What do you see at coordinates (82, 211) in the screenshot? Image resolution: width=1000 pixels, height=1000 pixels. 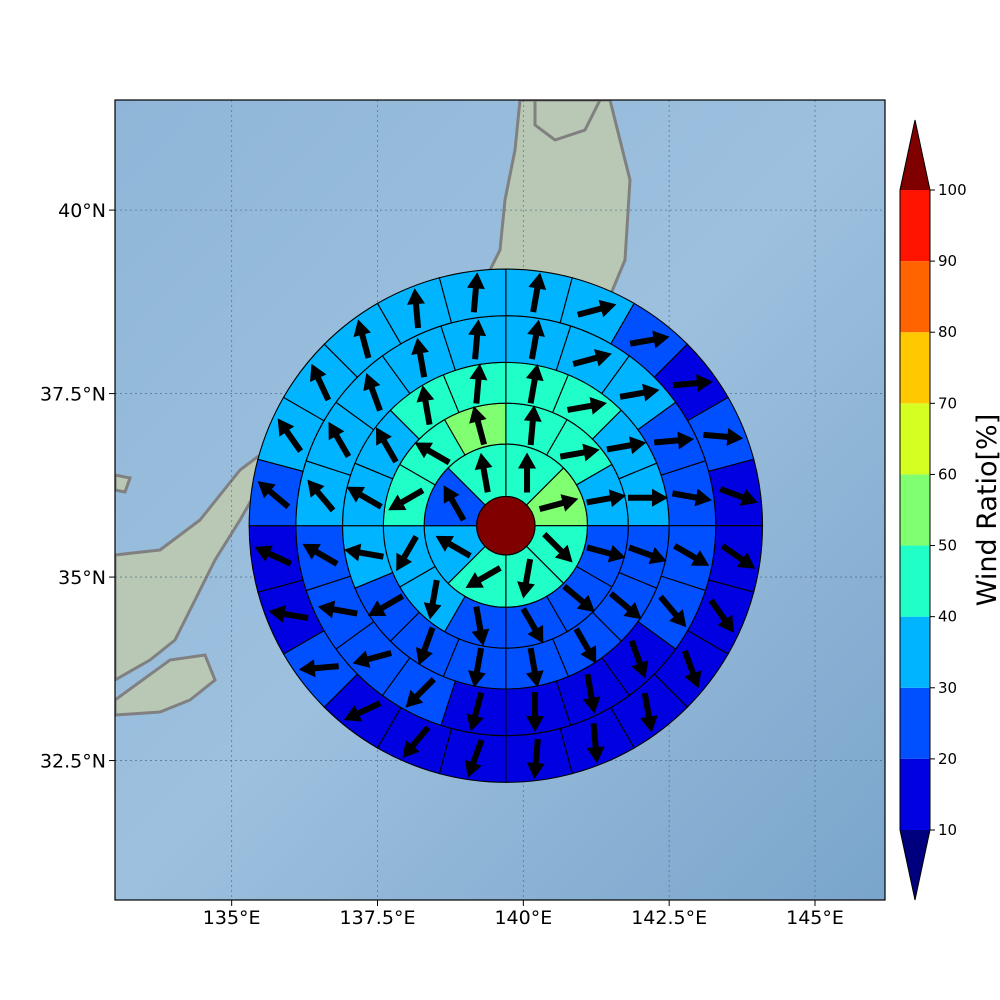 I see `lat-tick-label: 40°N` at bounding box center [82, 211].